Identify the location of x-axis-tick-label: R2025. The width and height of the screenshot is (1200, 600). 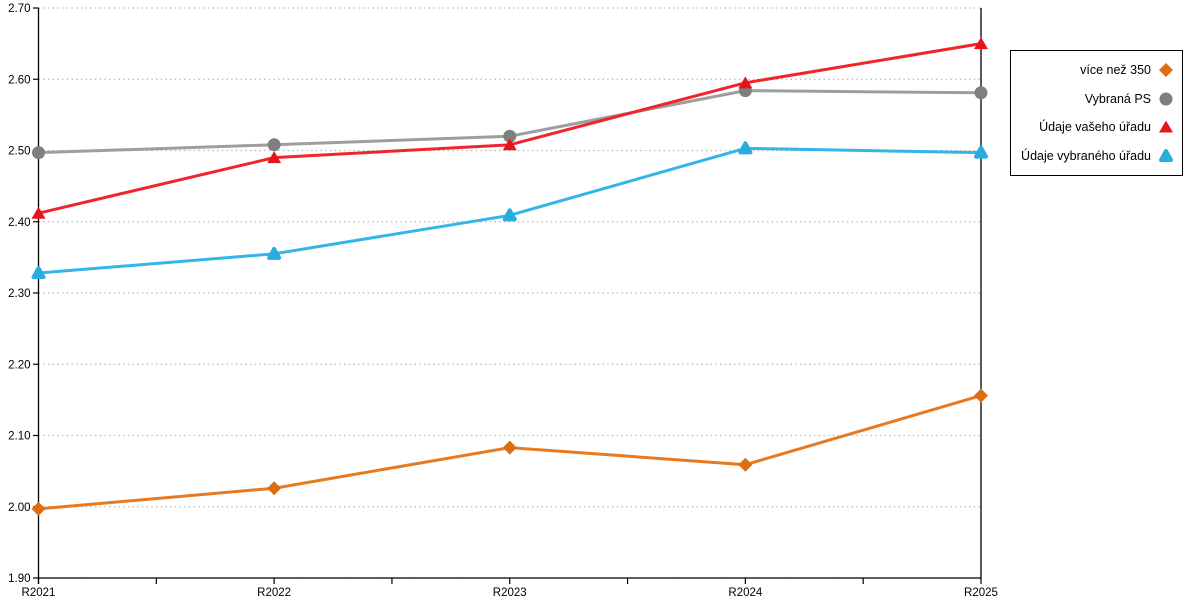
(981, 593).